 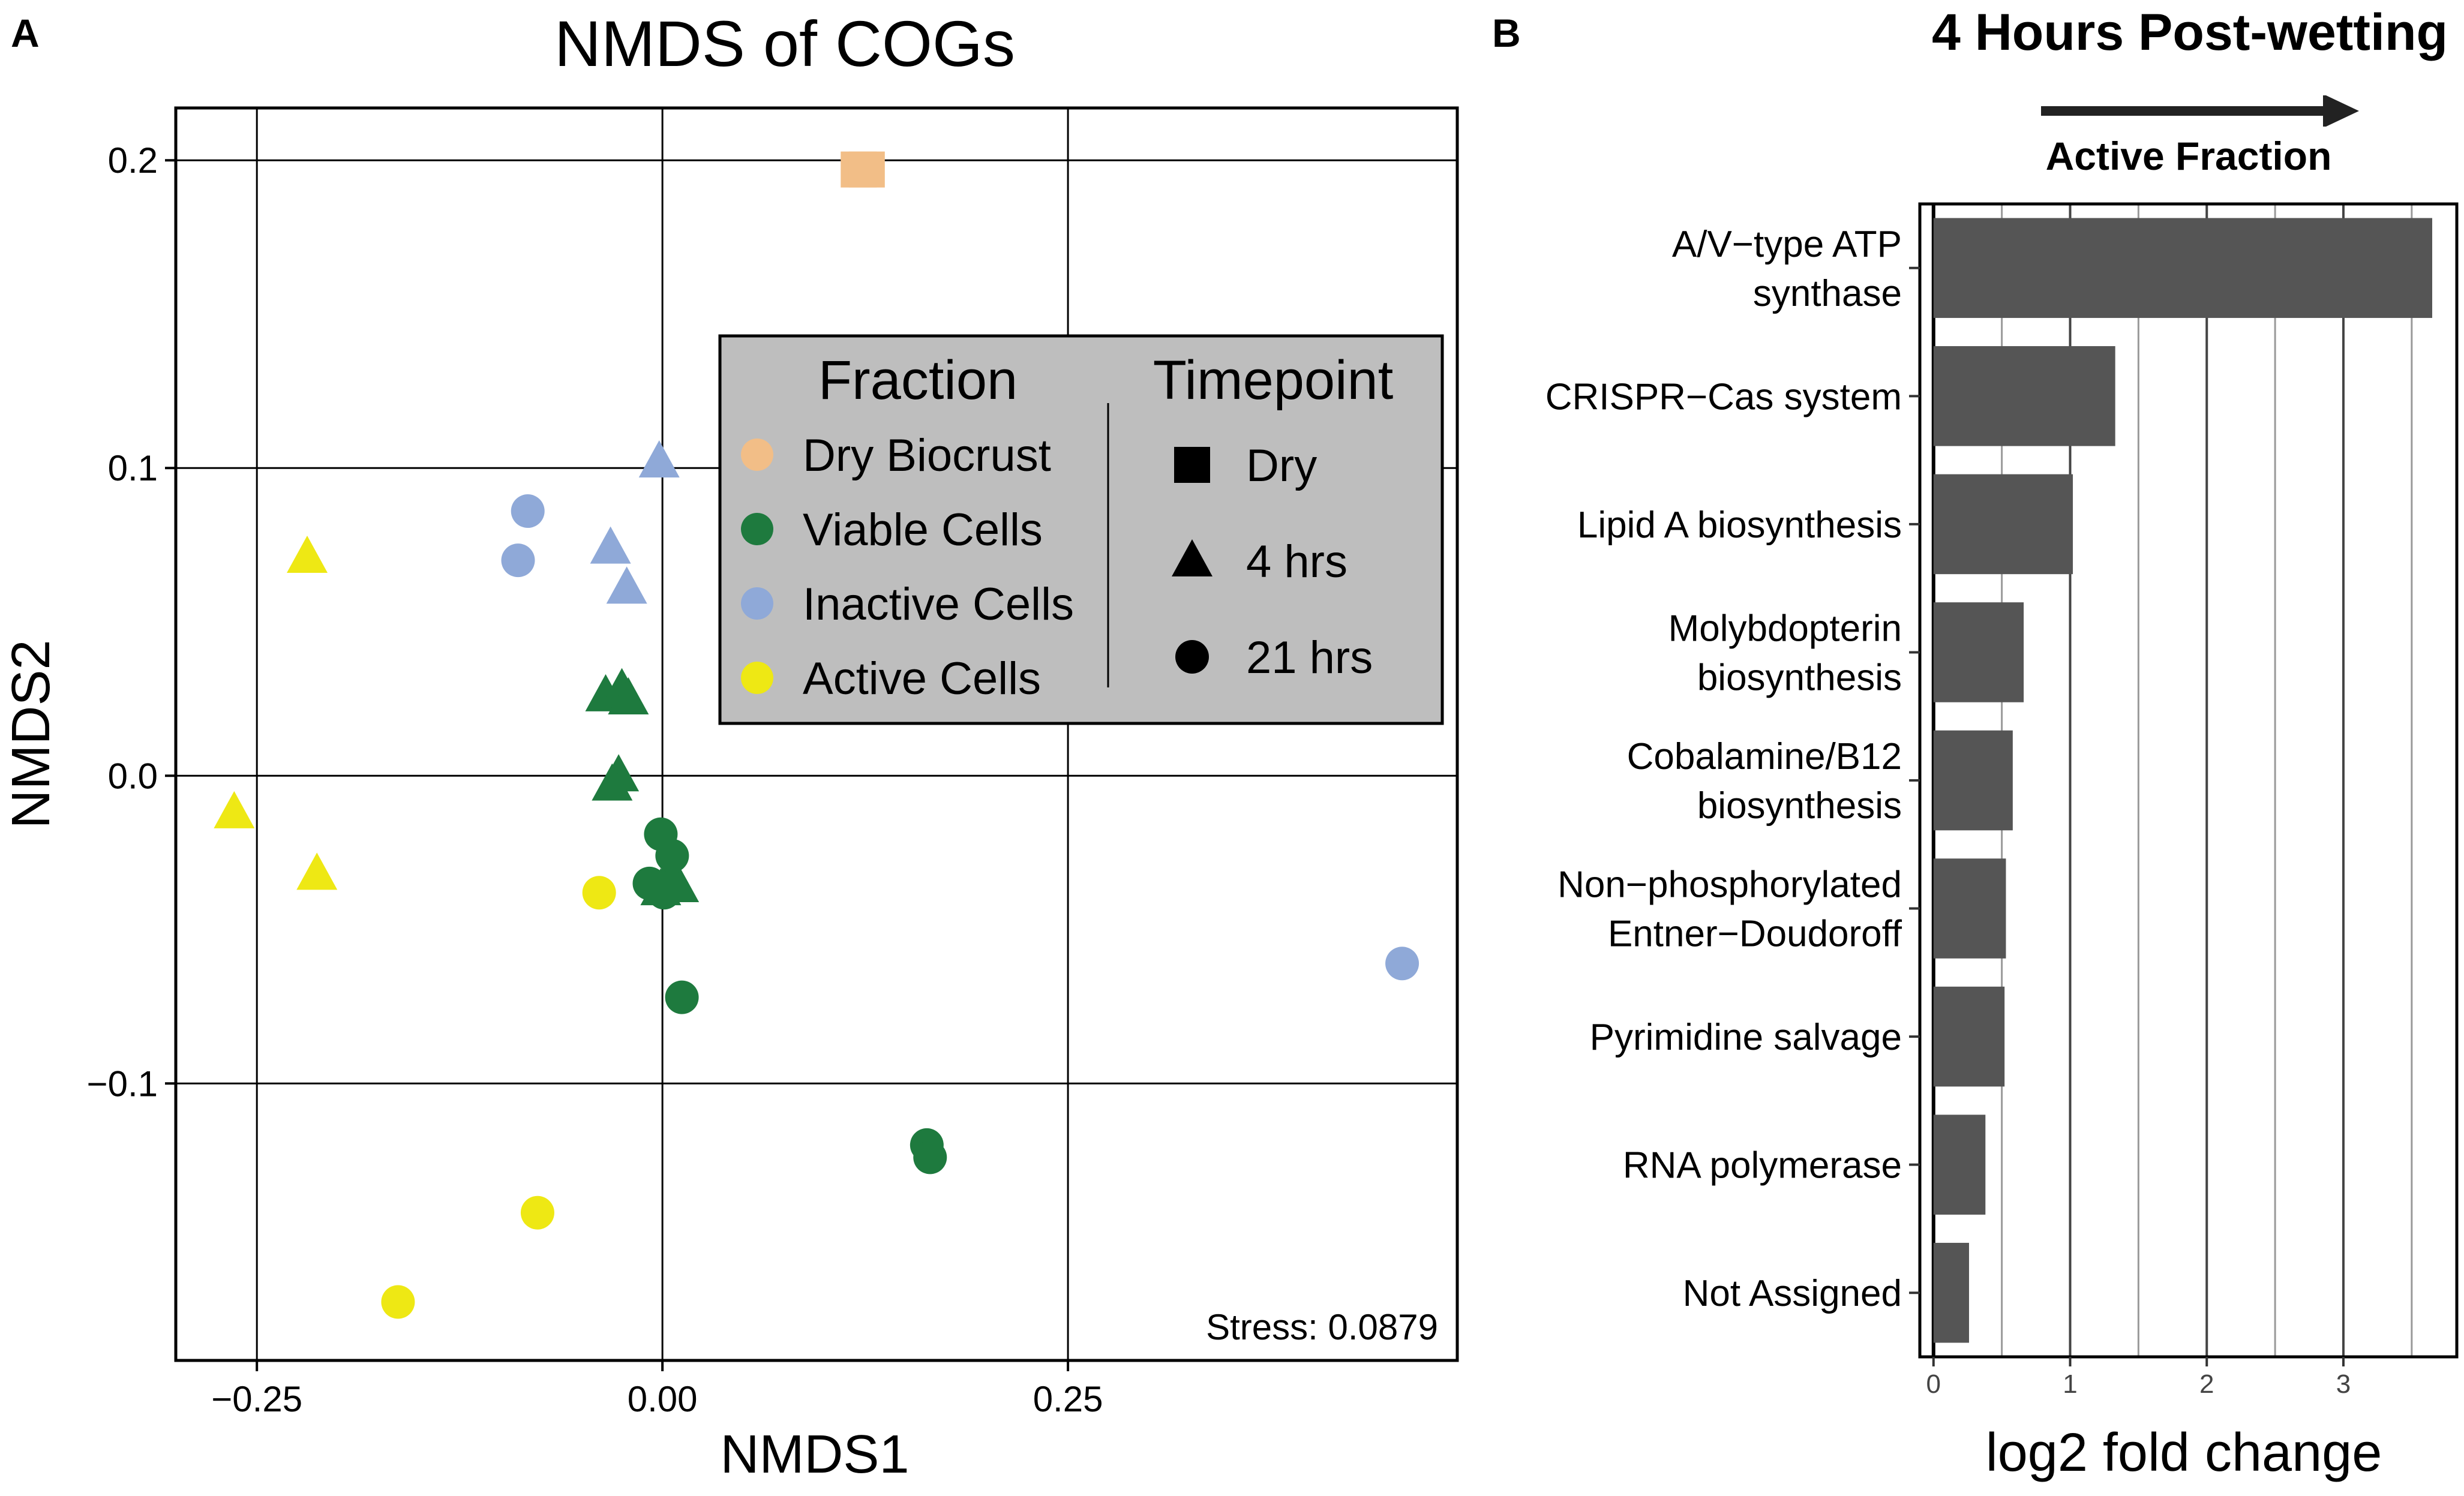 What do you see at coordinates (2138, 1378) in the screenshot?
I see `bar-axis-ticks: 0 1 2 3` at bounding box center [2138, 1378].